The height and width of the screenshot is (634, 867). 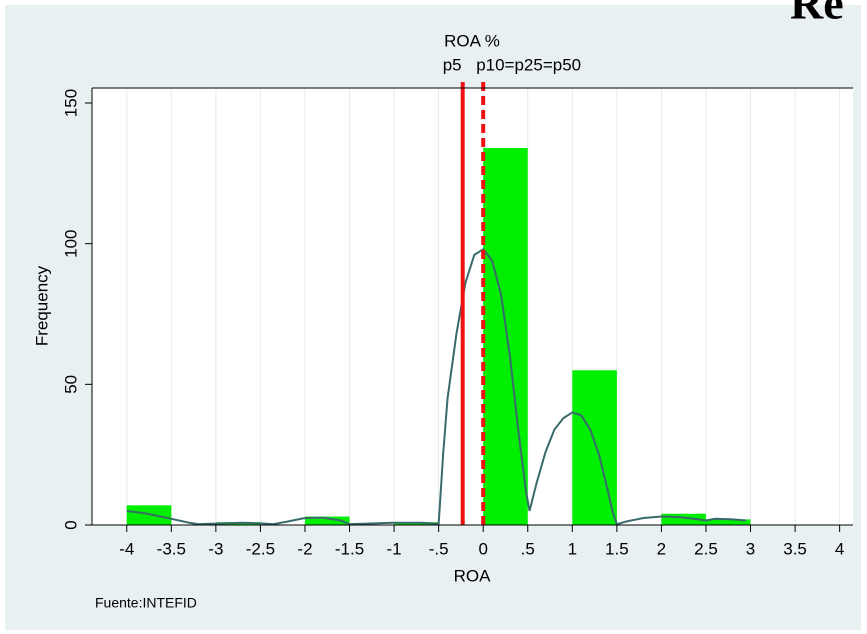 I want to click on x-tick-label: -3, so click(x=215, y=548).